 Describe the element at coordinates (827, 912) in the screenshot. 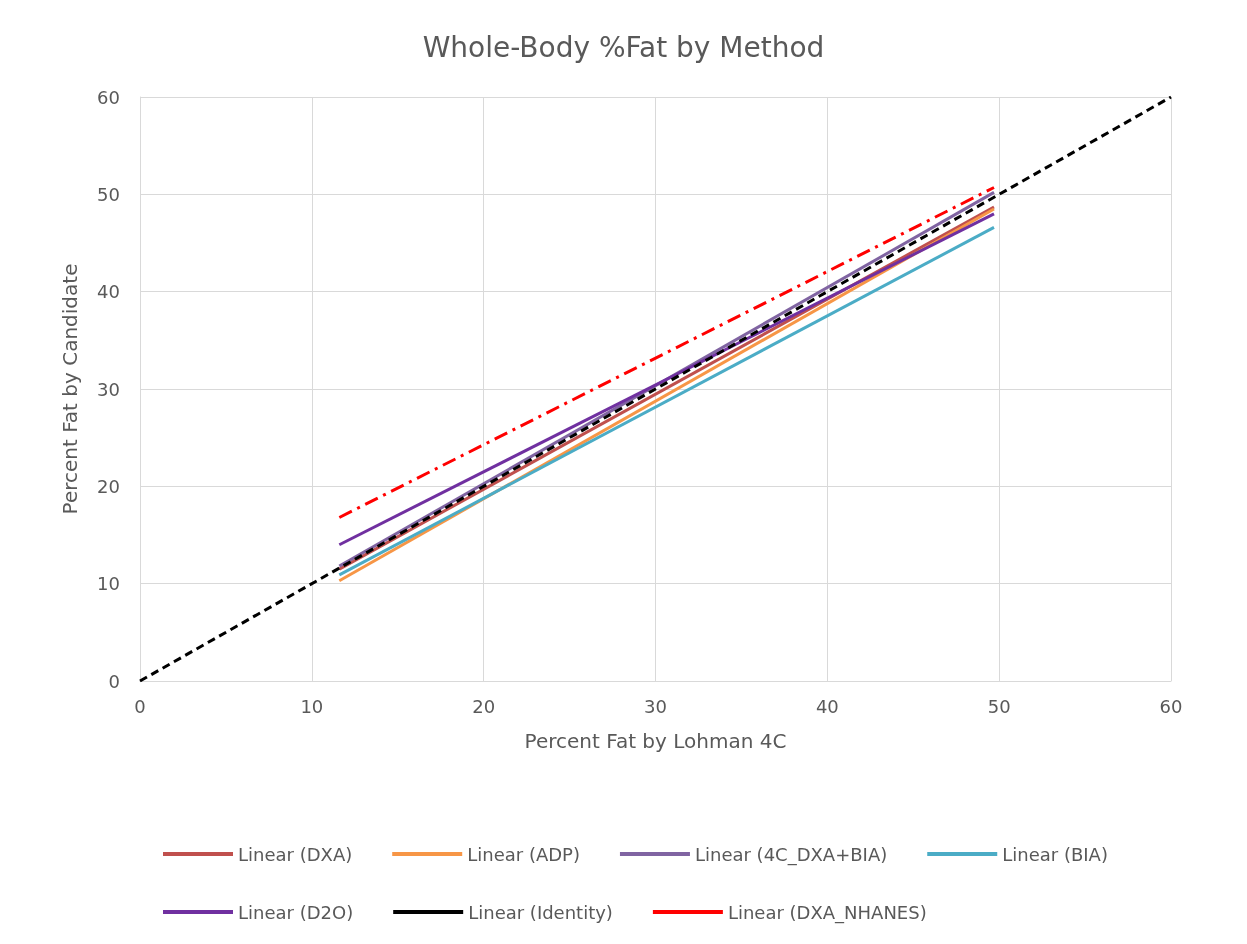

I see `legend-label: Linear (DXA_NHANES)` at that location.